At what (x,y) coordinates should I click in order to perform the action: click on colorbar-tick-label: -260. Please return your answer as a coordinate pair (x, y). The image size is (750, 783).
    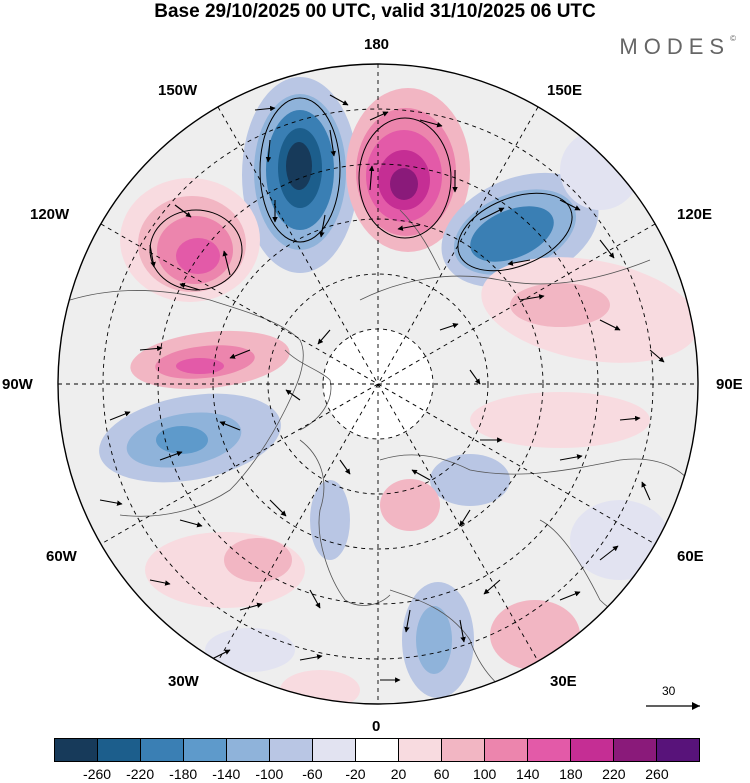
    Looking at the image, I should click on (97, 774).